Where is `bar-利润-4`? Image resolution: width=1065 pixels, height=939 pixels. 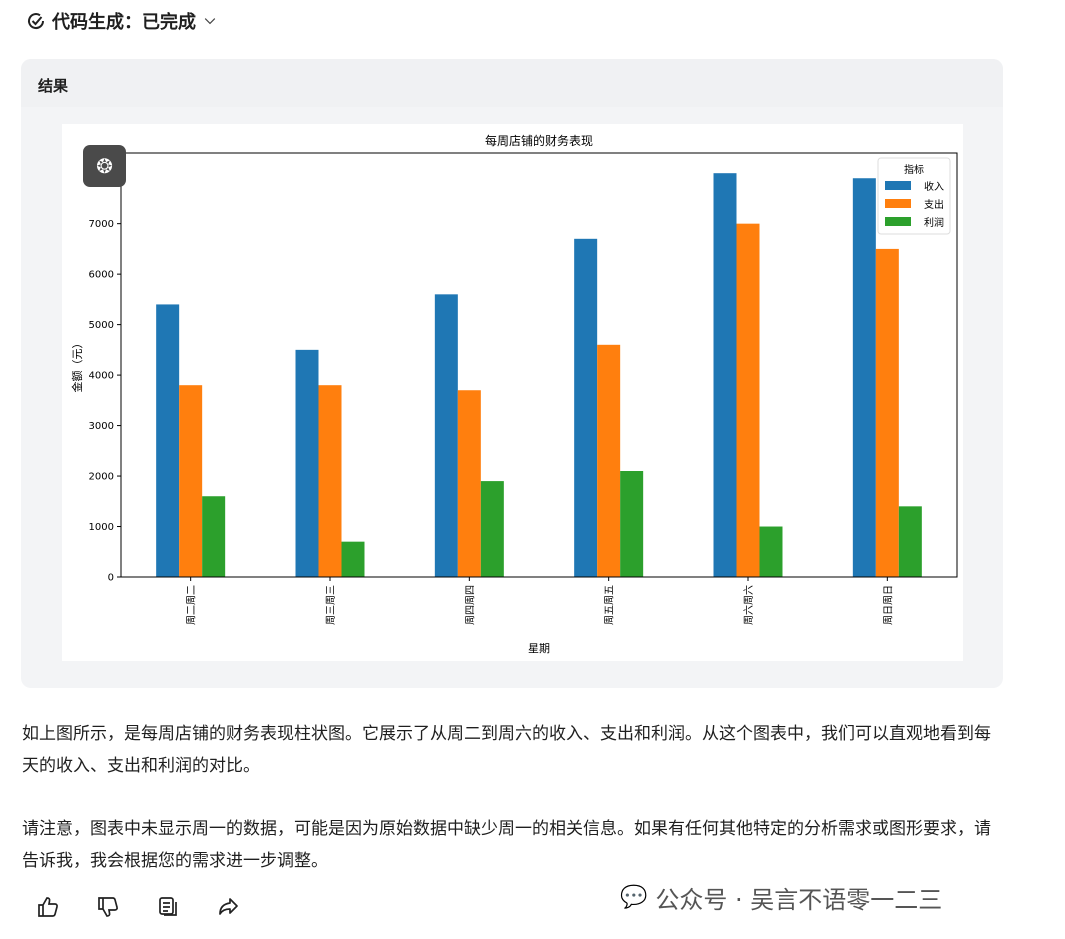
bar-利润-4 is located at coordinates (771, 551).